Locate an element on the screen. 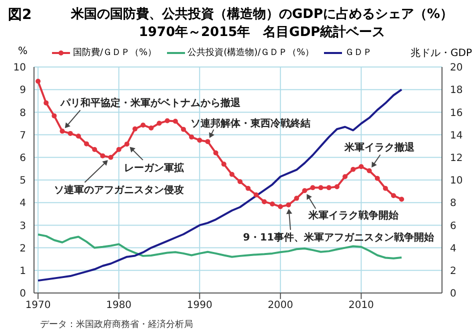 This screenshot has height=336, width=474. y2-axis-title: 兆ドル・GDP is located at coordinates (441, 53).